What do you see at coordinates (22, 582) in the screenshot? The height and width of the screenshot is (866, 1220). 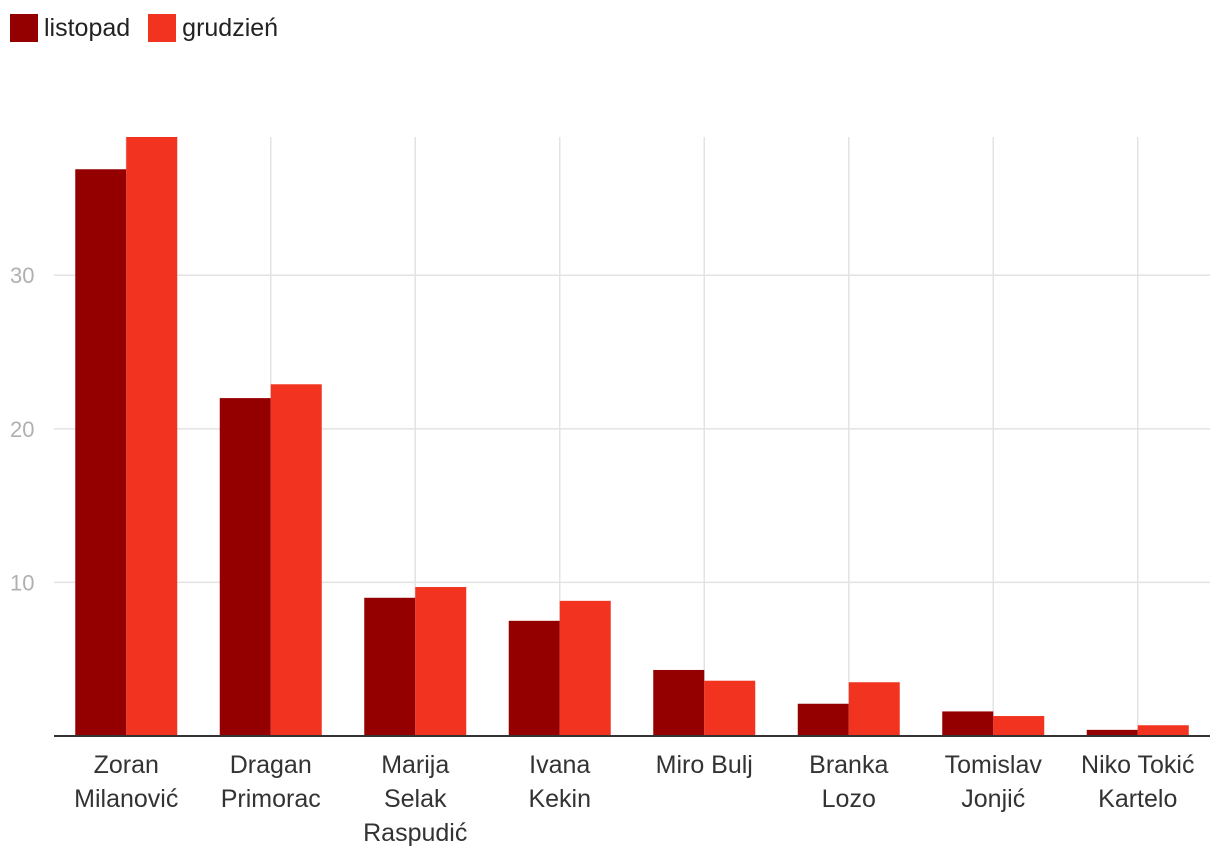 I see `y-tick-label: 10` at bounding box center [22, 582].